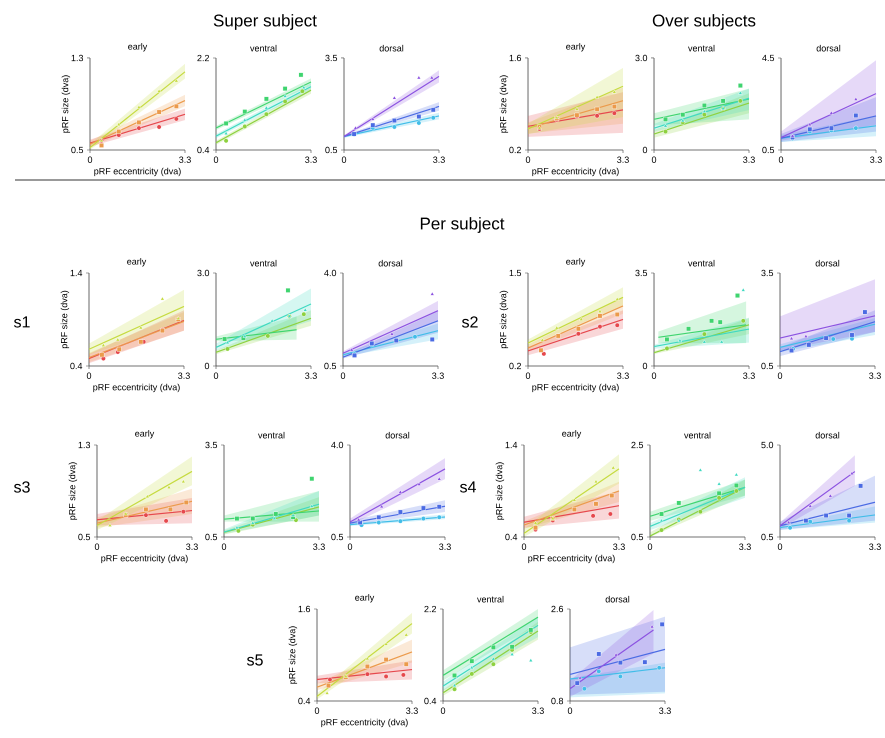 The height and width of the screenshot is (738, 885). What do you see at coordinates (22, 487) in the screenshot?
I see `text: s3` at bounding box center [22, 487].